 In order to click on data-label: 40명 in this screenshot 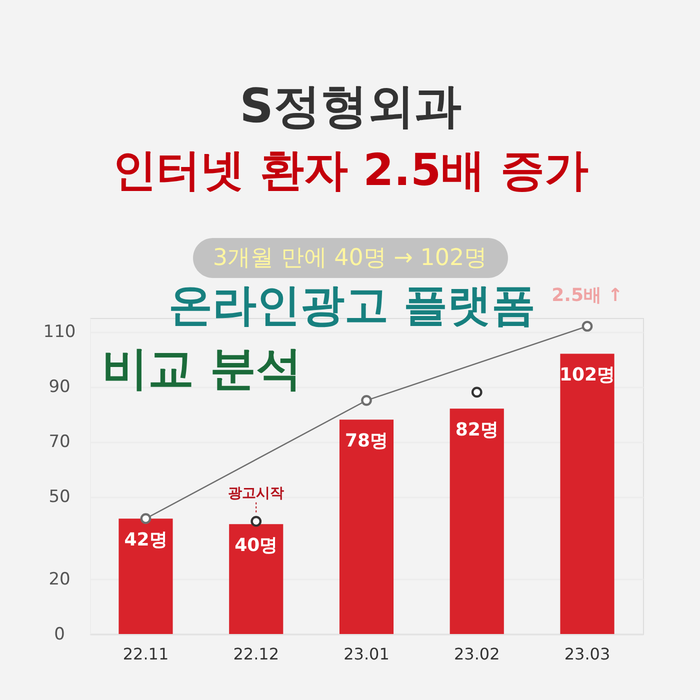, I will do `click(256, 545)`.